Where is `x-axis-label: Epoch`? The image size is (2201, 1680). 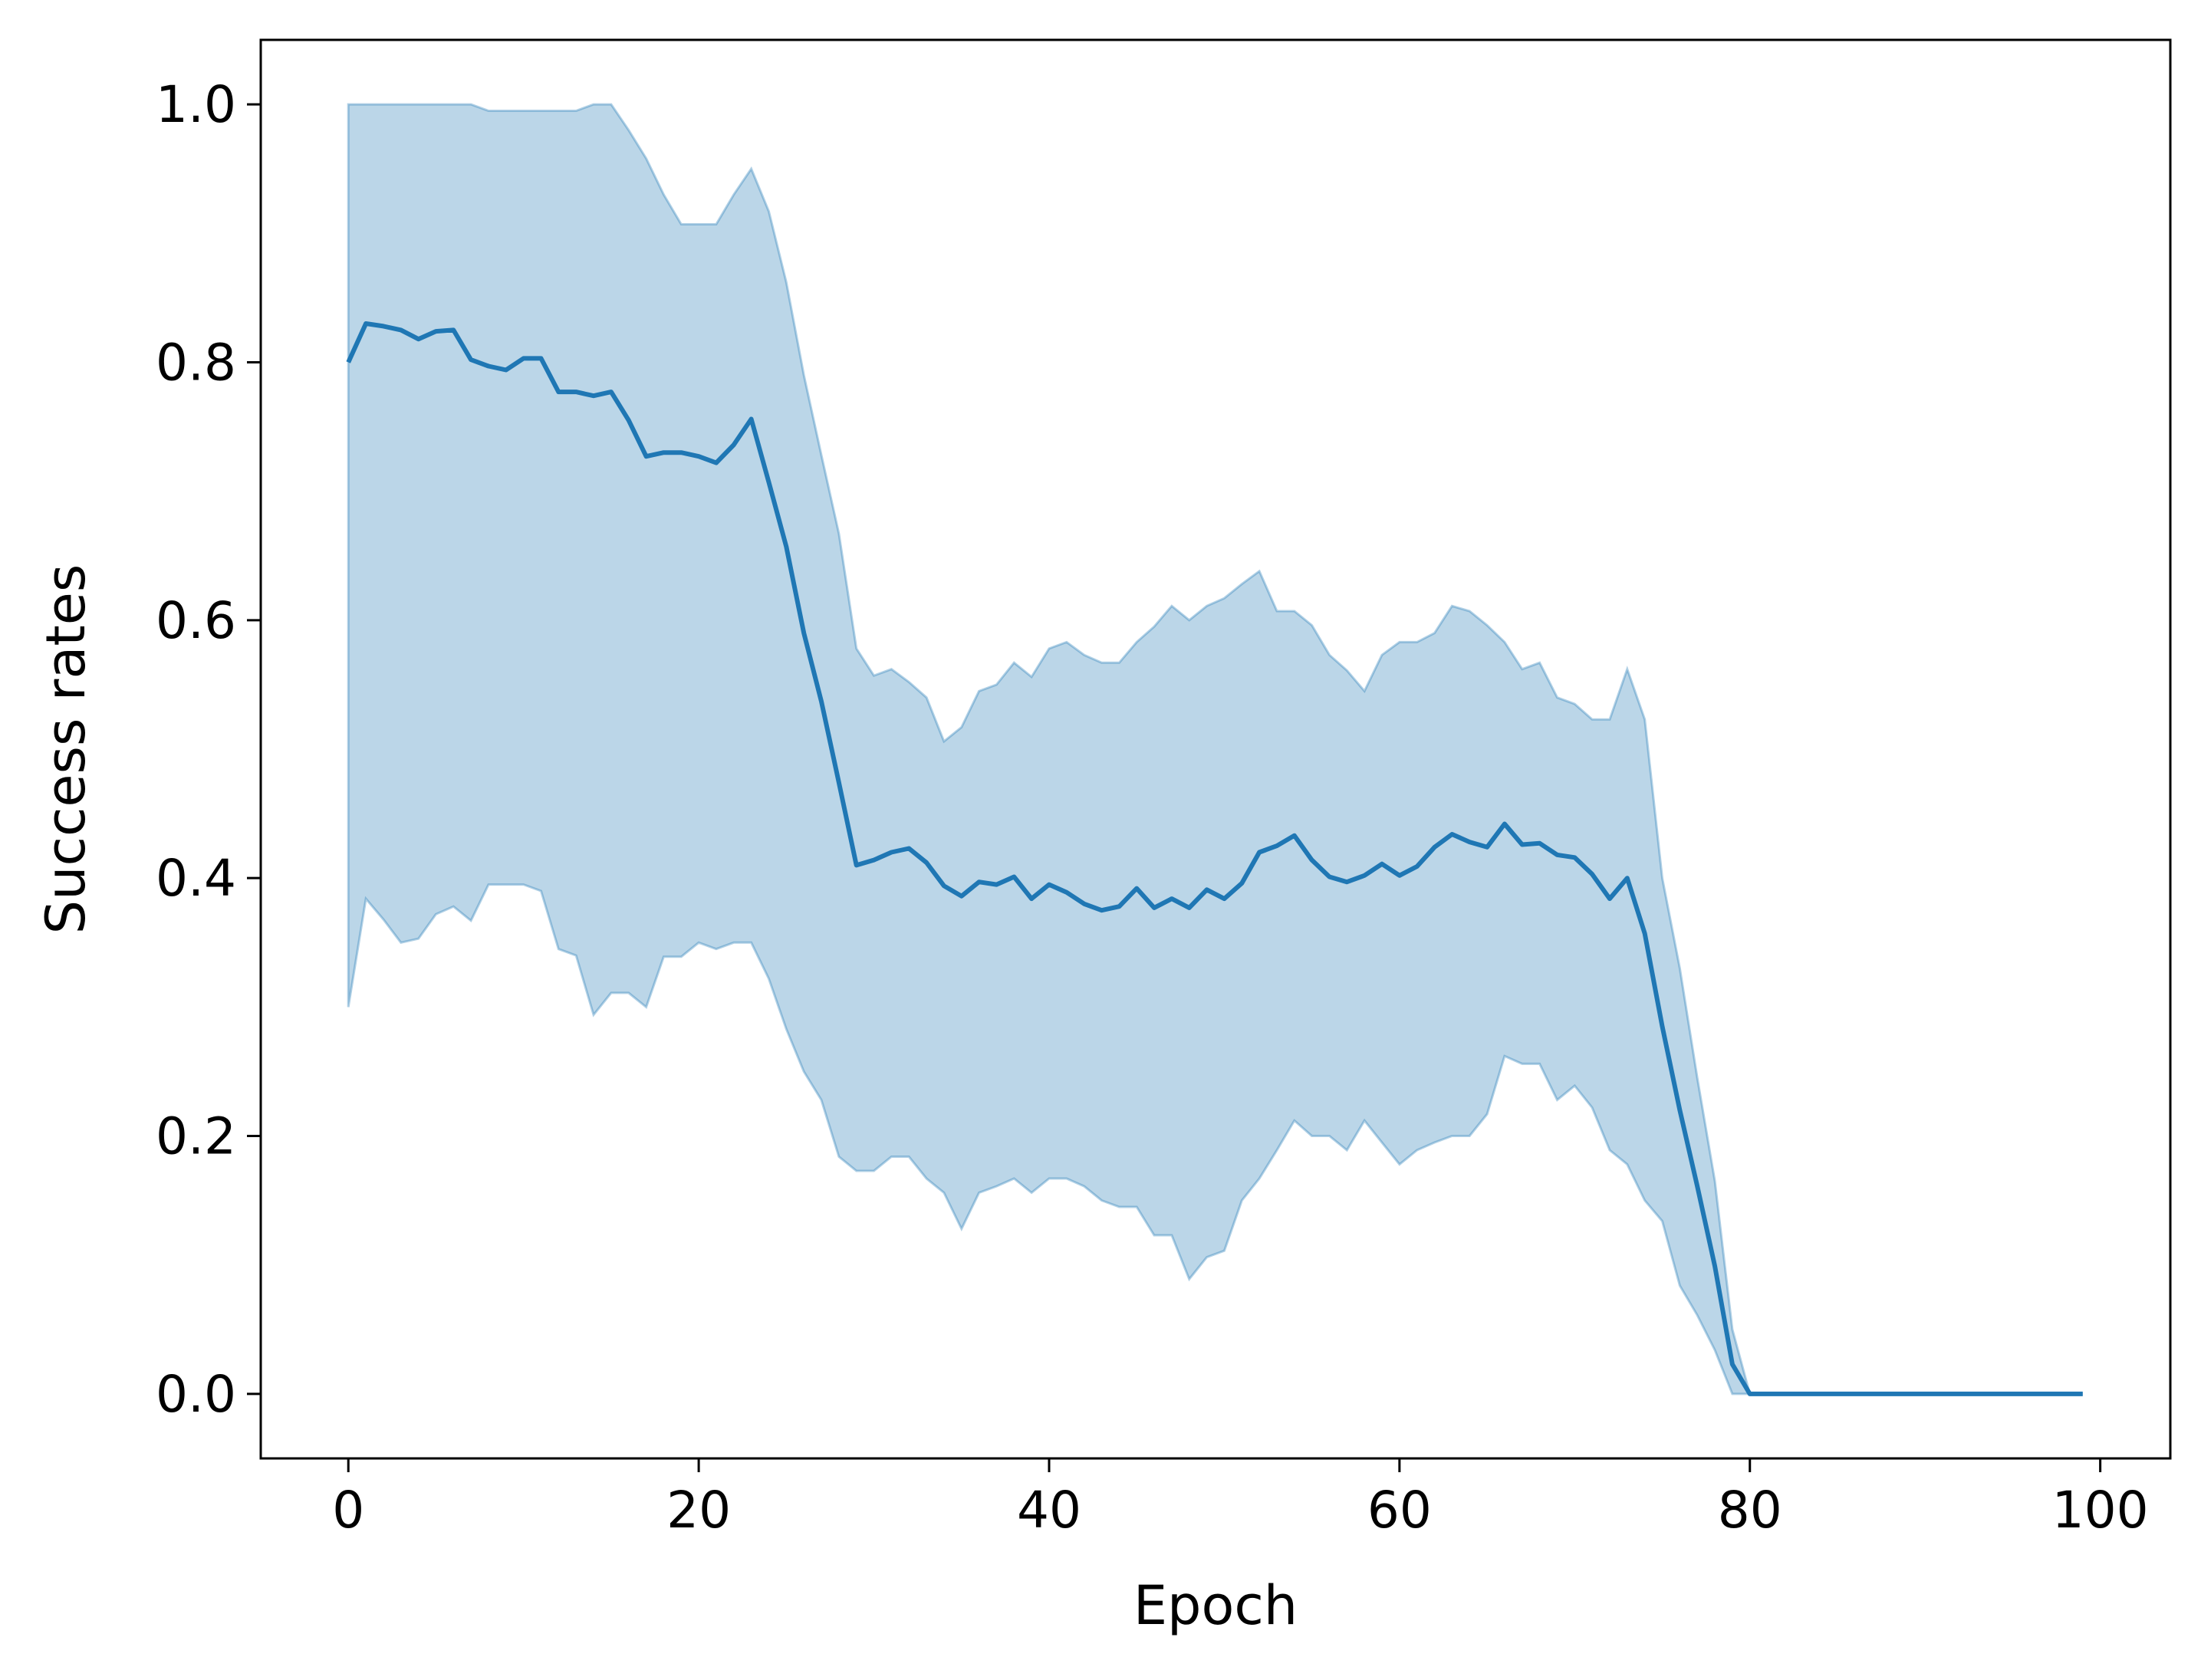 x-axis-label: Epoch is located at coordinates (1216, 1605).